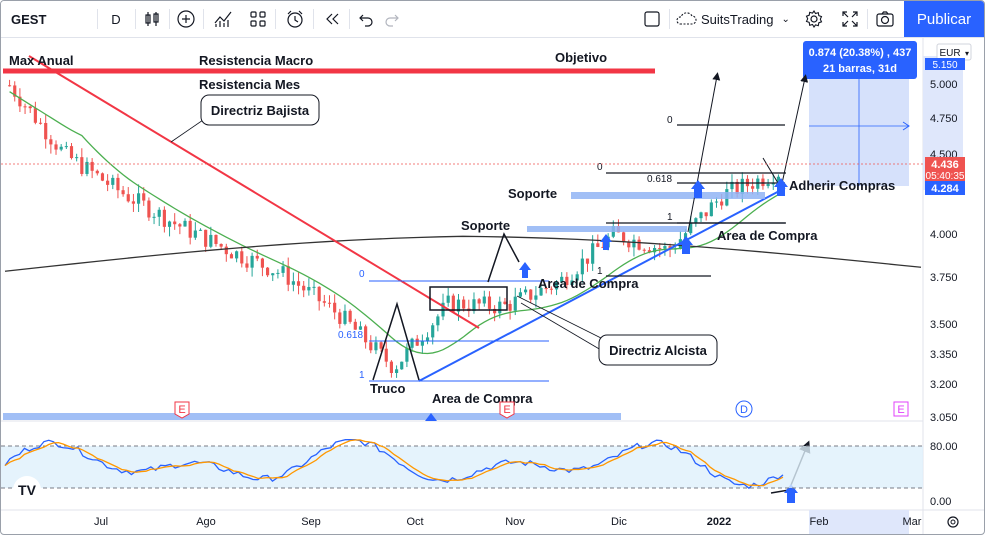 The height and width of the screenshot is (535, 985). I want to click on label-area-compra-1: Area de Compra, so click(767, 235).